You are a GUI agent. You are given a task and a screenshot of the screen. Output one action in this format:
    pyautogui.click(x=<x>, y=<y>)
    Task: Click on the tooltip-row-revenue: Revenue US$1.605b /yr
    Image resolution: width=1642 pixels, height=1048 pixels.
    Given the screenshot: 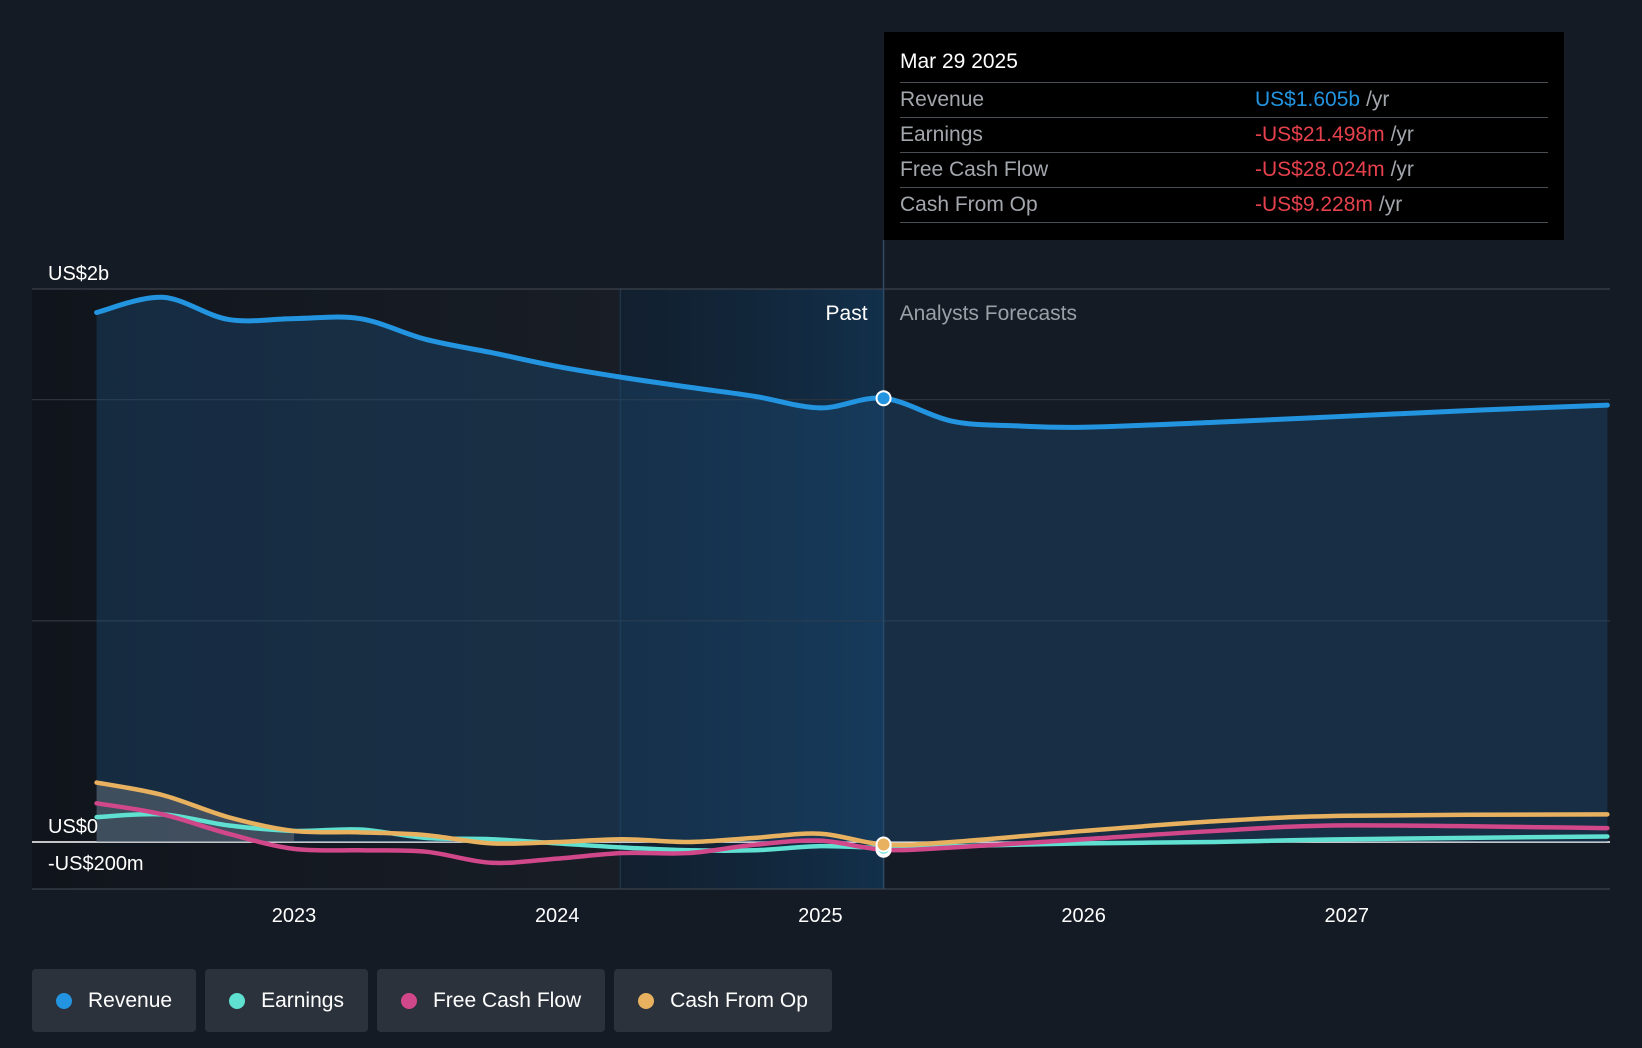 What is the action you would take?
    pyautogui.click(x=1224, y=99)
    